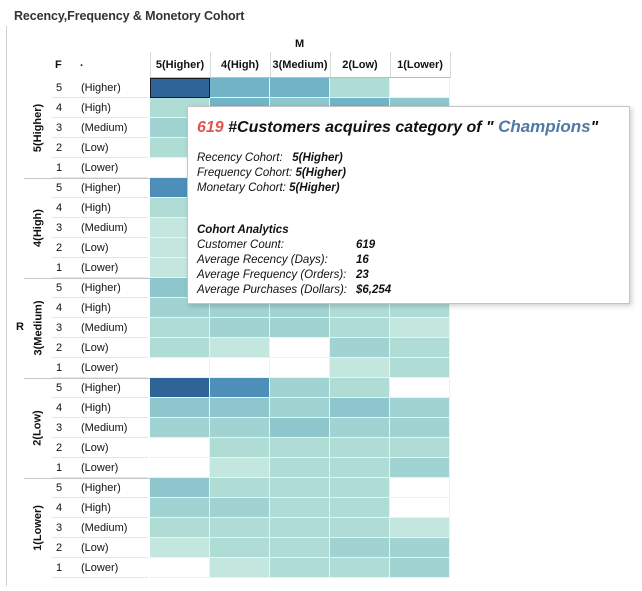 This screenshot has height=591, width=642. I want to click on r-group-label: 5(Higher), so click(38, 128).